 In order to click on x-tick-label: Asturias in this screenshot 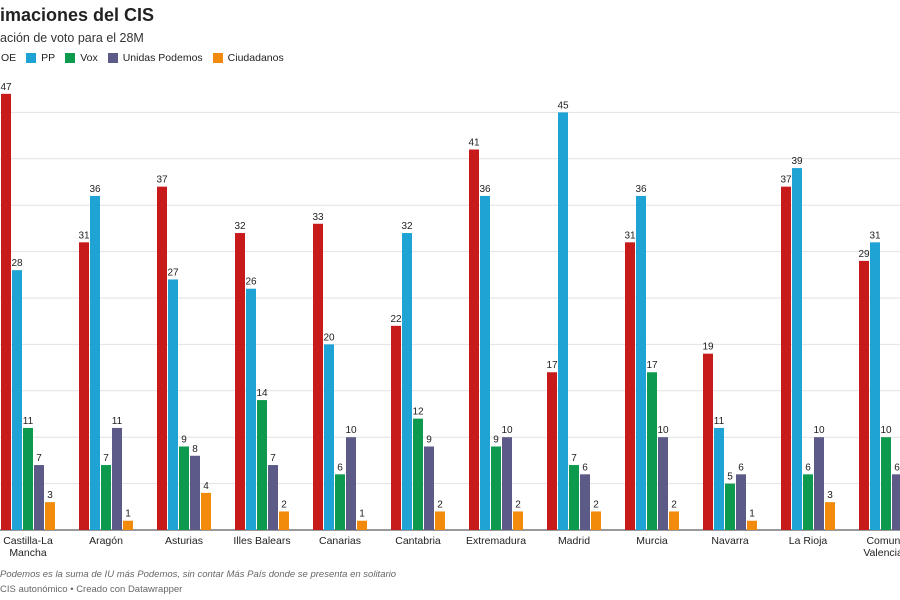, I will do `click(184, 541)`.